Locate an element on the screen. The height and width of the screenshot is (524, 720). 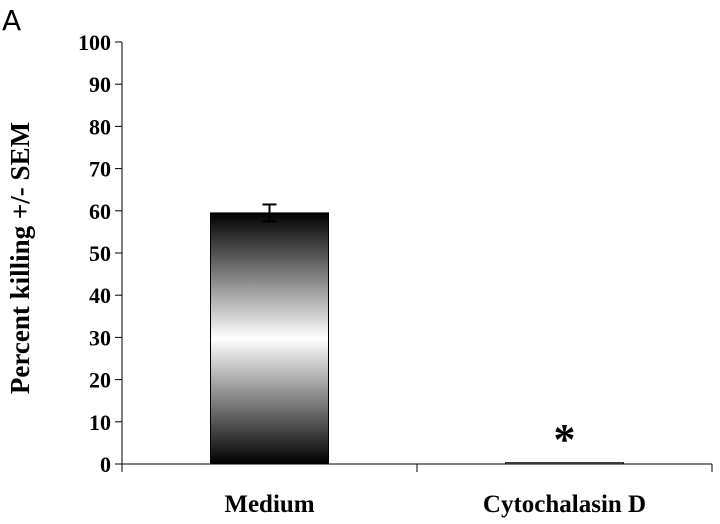
y-tick-label: 30 is located at coordinates (100, 337).